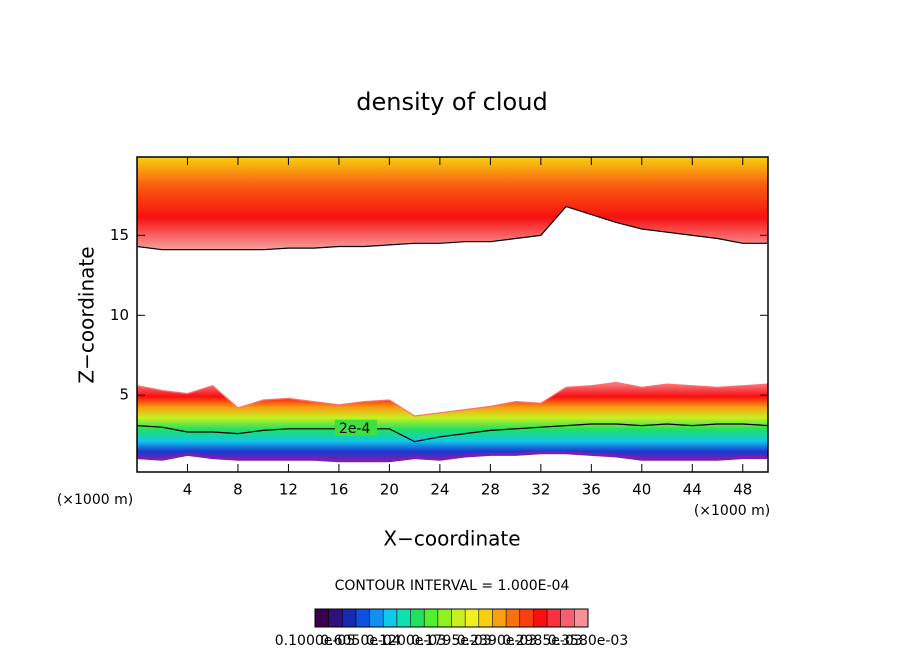  Describe the element at coordinates (238, 490) in the screenshot. I see `x-tick-label: 8` at that location.